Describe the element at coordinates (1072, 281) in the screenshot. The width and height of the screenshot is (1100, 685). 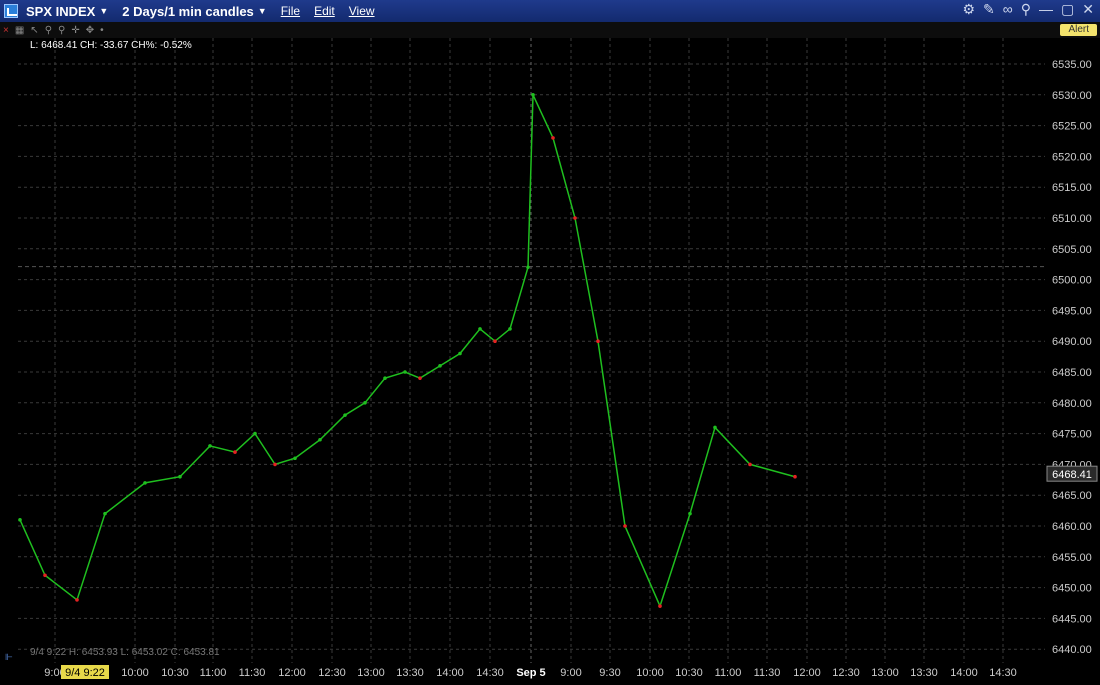
I see `y-tick-label: 6500.00` at that location.